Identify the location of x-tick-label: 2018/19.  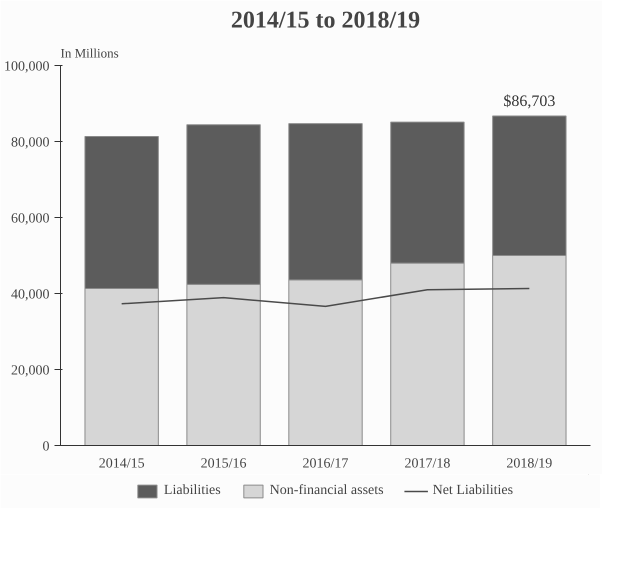
(529, 464).